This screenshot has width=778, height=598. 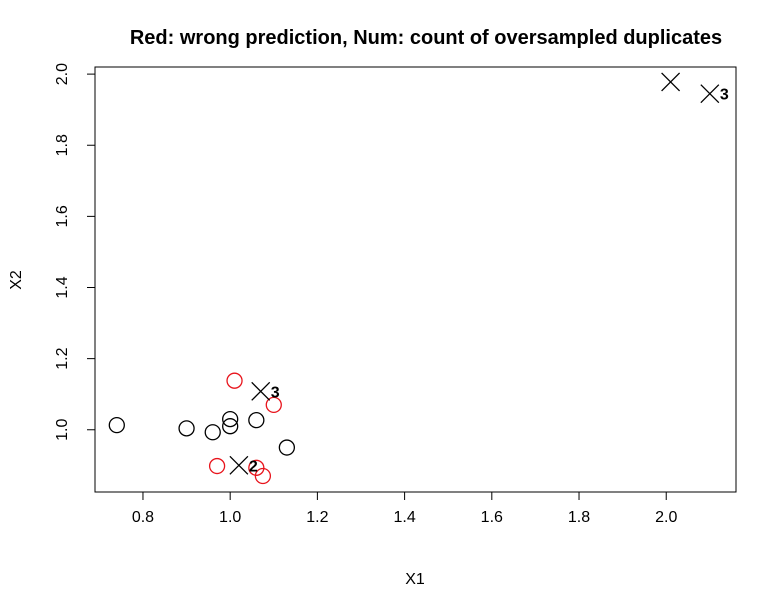 I want to click on y-tick-label: 1.0, so click(x=62, y=430).